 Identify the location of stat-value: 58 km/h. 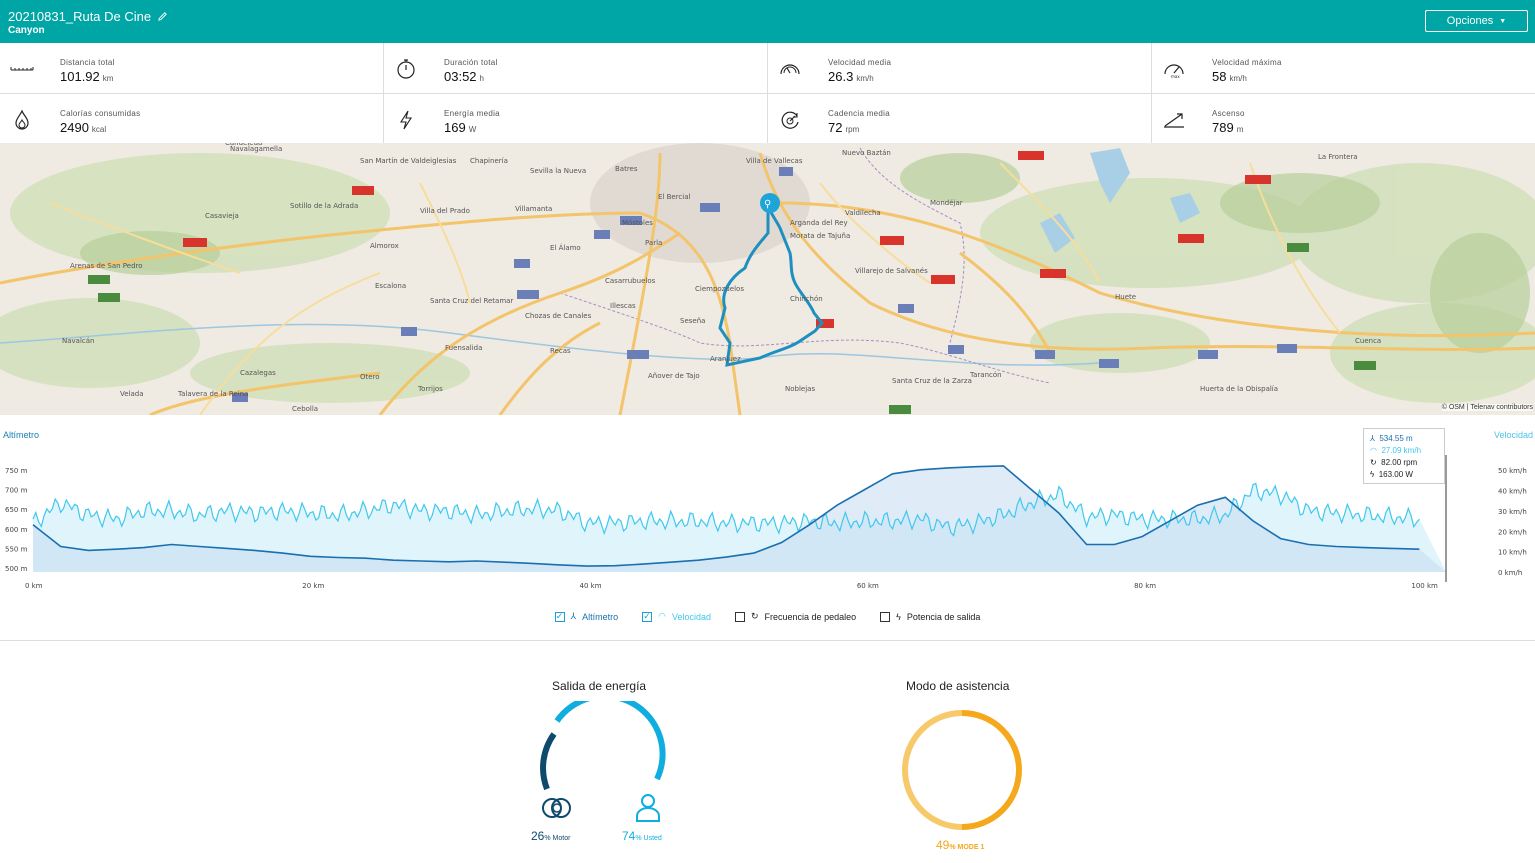
(1229, 76).